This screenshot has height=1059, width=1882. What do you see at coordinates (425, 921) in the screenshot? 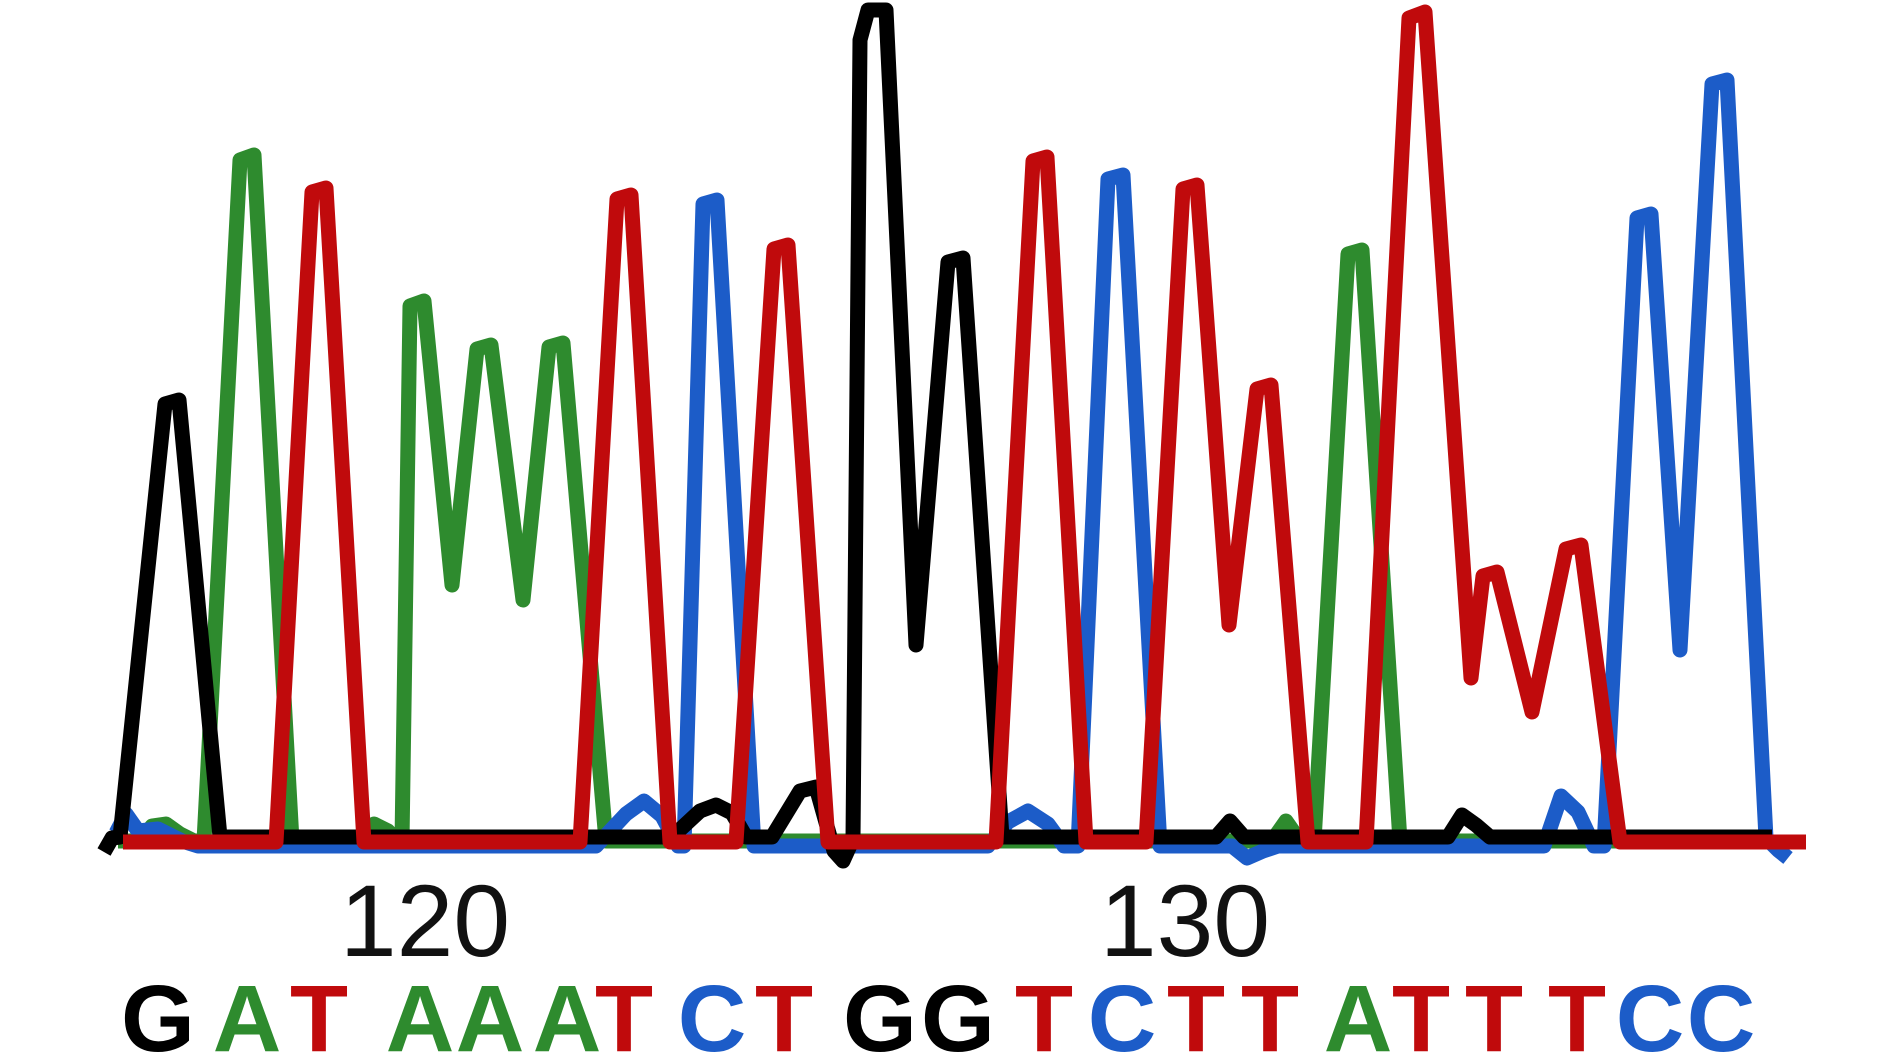
I see `position-label-120: 120` at bounding box center [425, 921].